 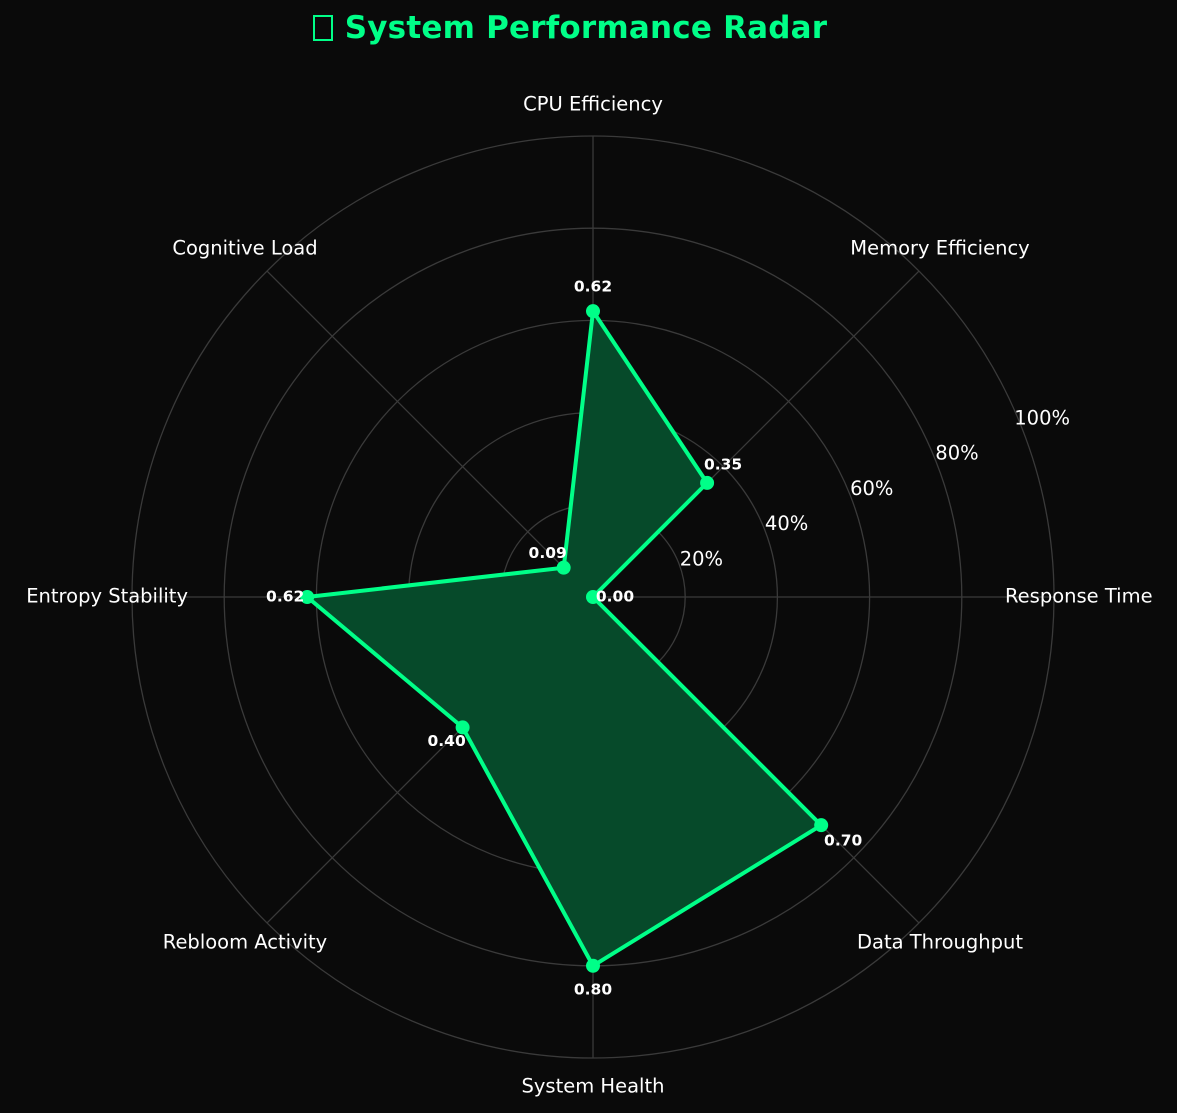 I want to click on grid-spoke, so click(x=430, y=434).